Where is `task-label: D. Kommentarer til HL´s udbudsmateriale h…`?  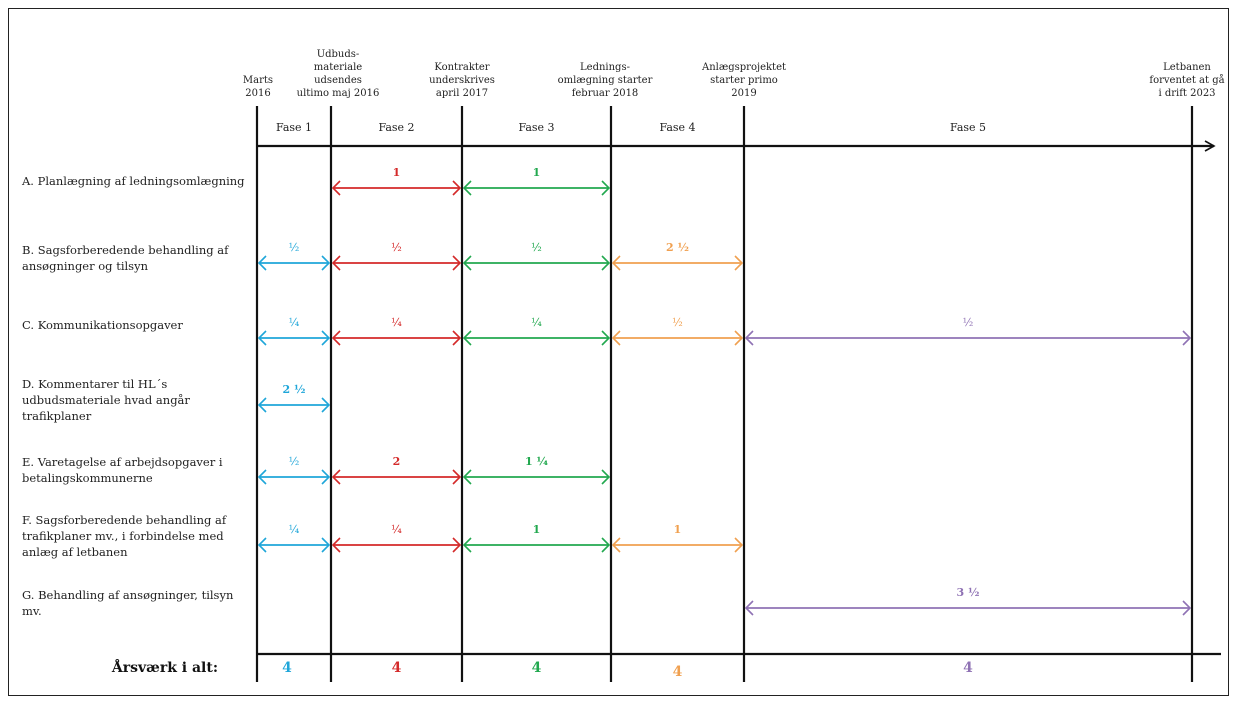
task-label: D. Kommentarer til HL´s udbudsmateriale h… is located at coordinates (106, 400).